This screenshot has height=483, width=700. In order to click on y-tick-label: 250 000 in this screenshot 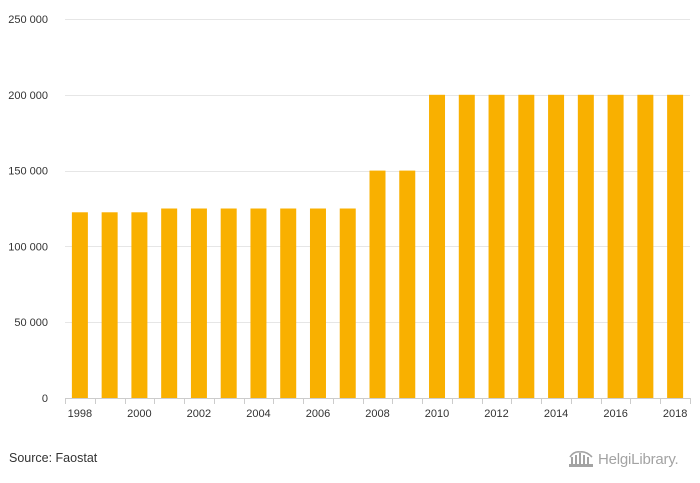, I will do `click(28, 20)`.